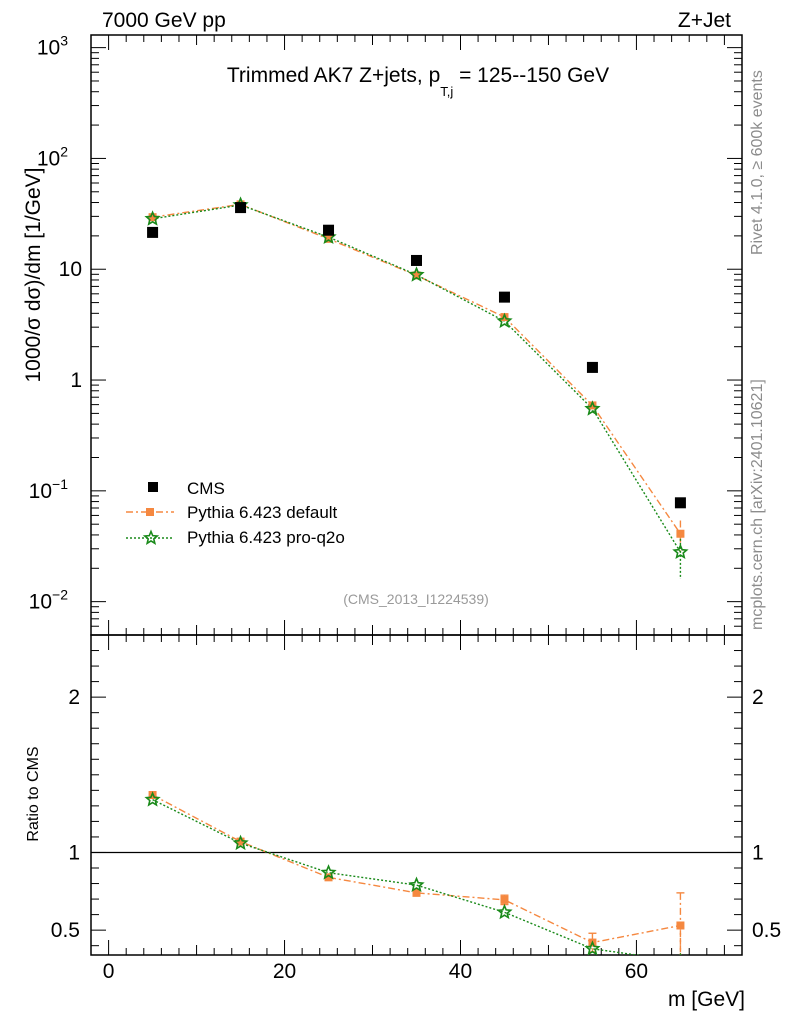  Describe the element at coordinates (164, 20) in the screenshot. I see `header-left: 7000 GeV pp` at that location.